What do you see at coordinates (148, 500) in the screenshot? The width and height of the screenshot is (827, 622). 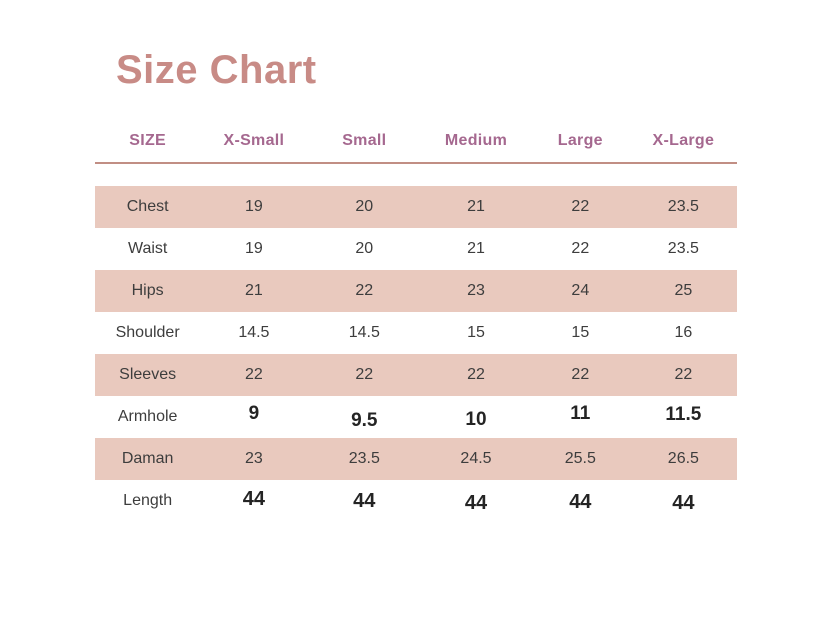 I see `row-label: Length` at bounding box center [148, 500].